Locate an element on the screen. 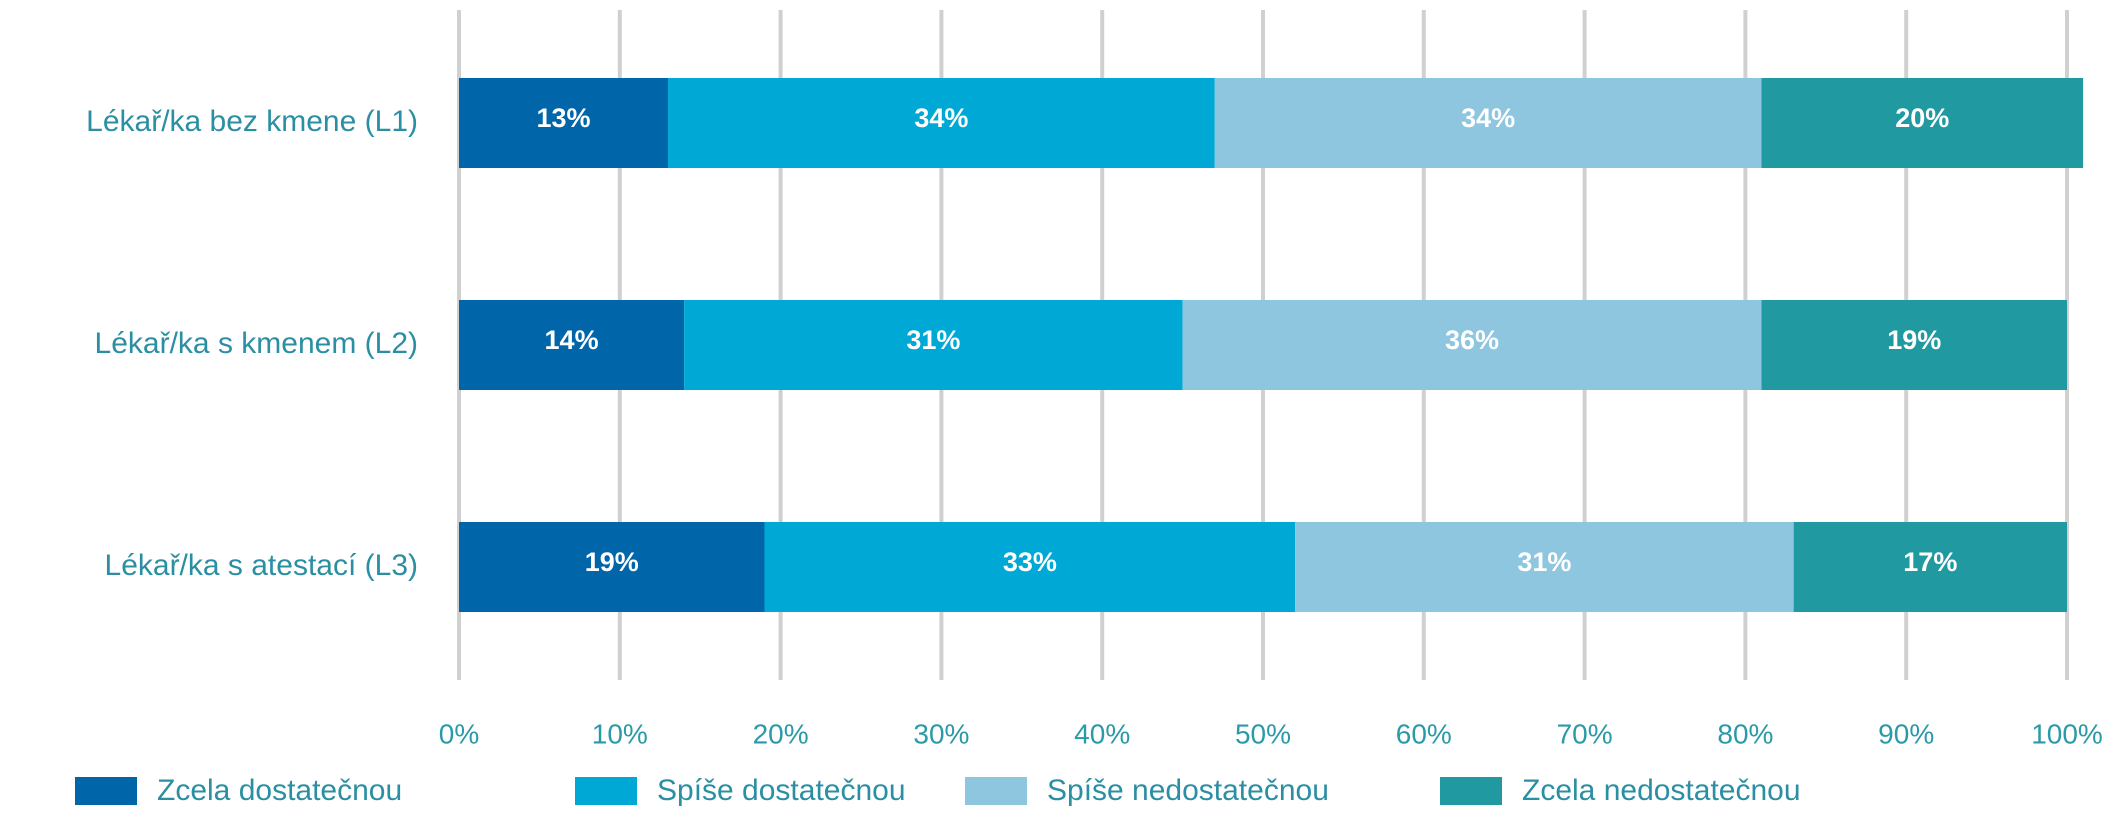 The image size is (2126, 816). data-label: 13% is located at coordinates (563, 118).